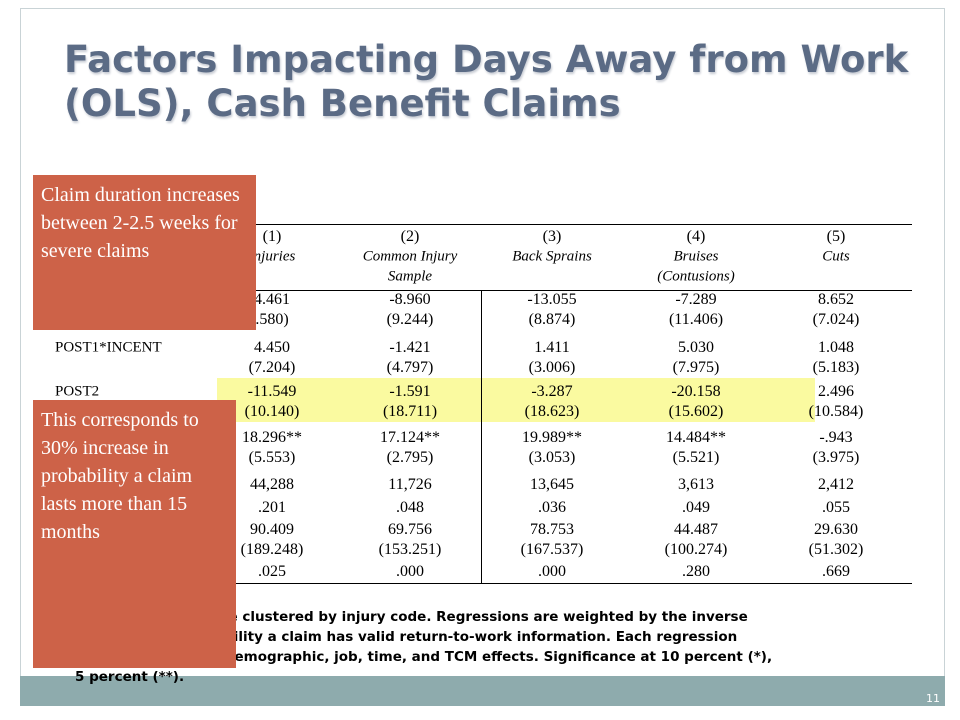  I want to click on standard-error: (11.406), so click(696, 319).